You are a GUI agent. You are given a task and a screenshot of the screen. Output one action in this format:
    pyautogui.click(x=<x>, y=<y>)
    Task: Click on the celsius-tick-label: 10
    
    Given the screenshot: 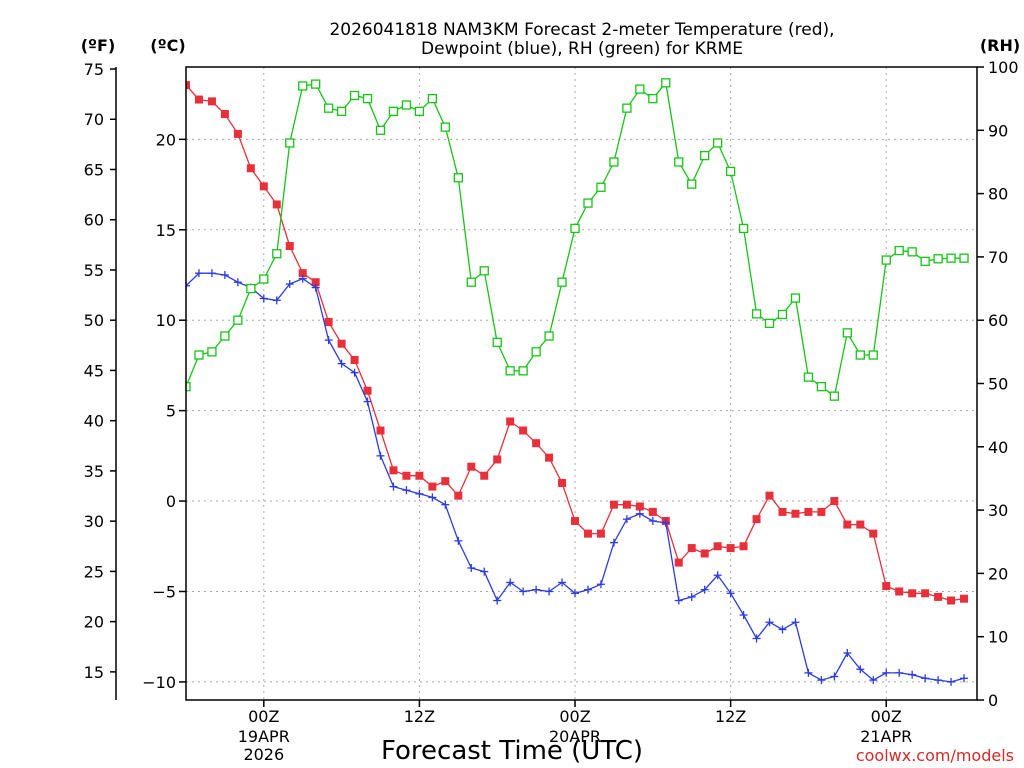 What is the action you would take?
    pyautogui.click(x=166, y=320)
    